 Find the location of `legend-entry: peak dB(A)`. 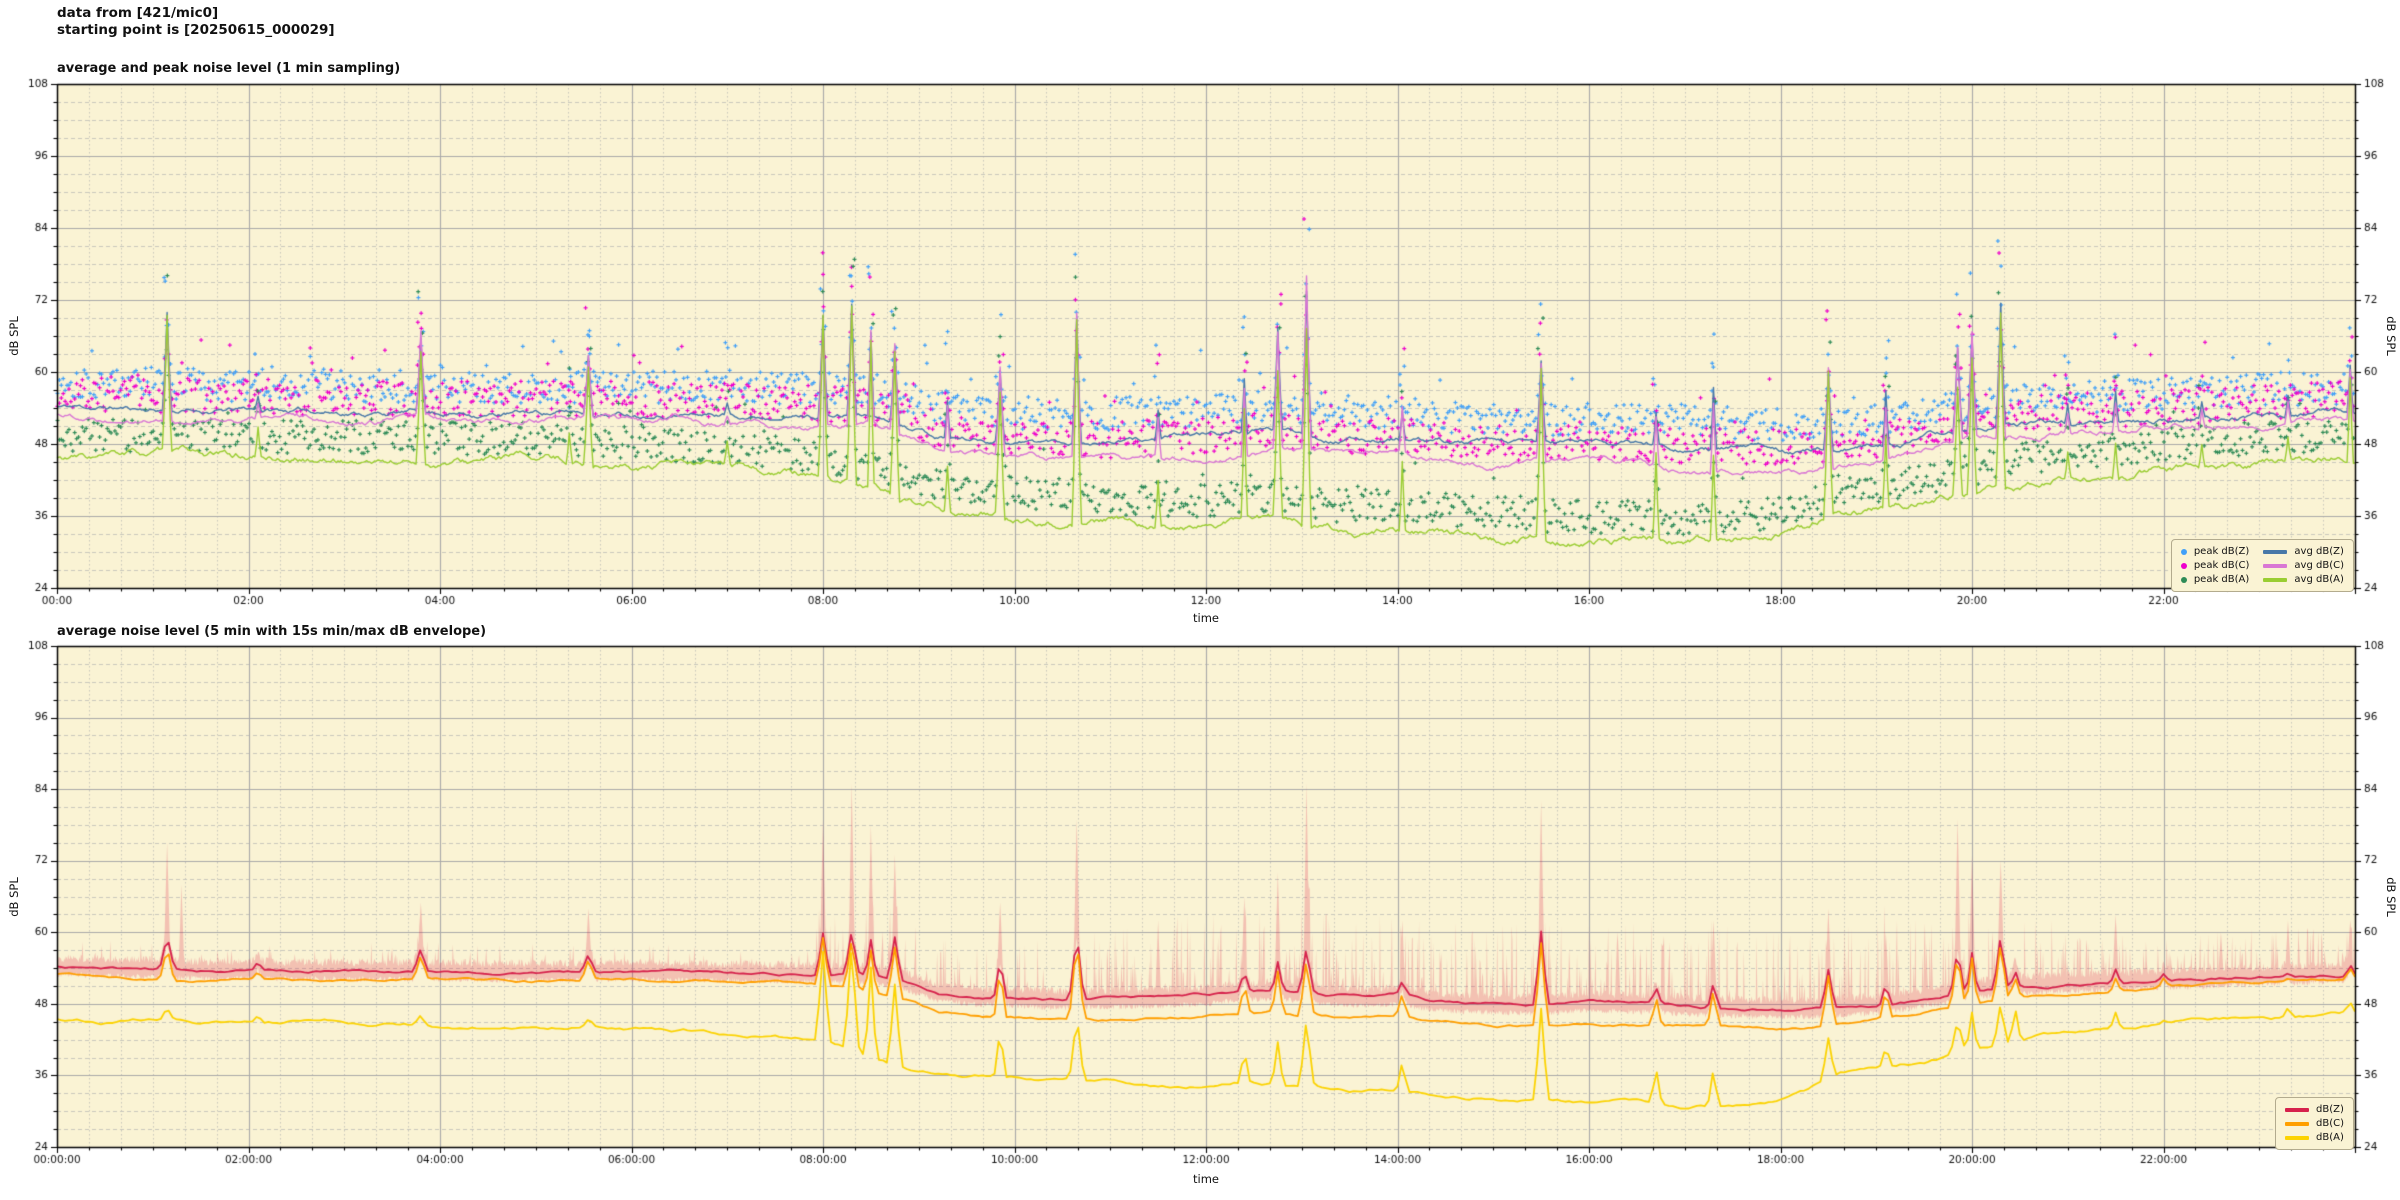

legend-entry: peak dB(A) is located at coordinates (2215, 579).